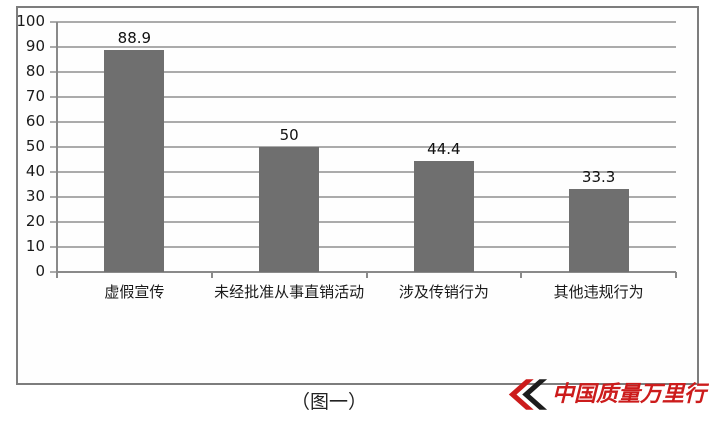 The width and height of the screenshot is (709, 426). Describe the element at coordinates (289, 135) in the screenshot. I see `bar-value-label: 50` at that location.